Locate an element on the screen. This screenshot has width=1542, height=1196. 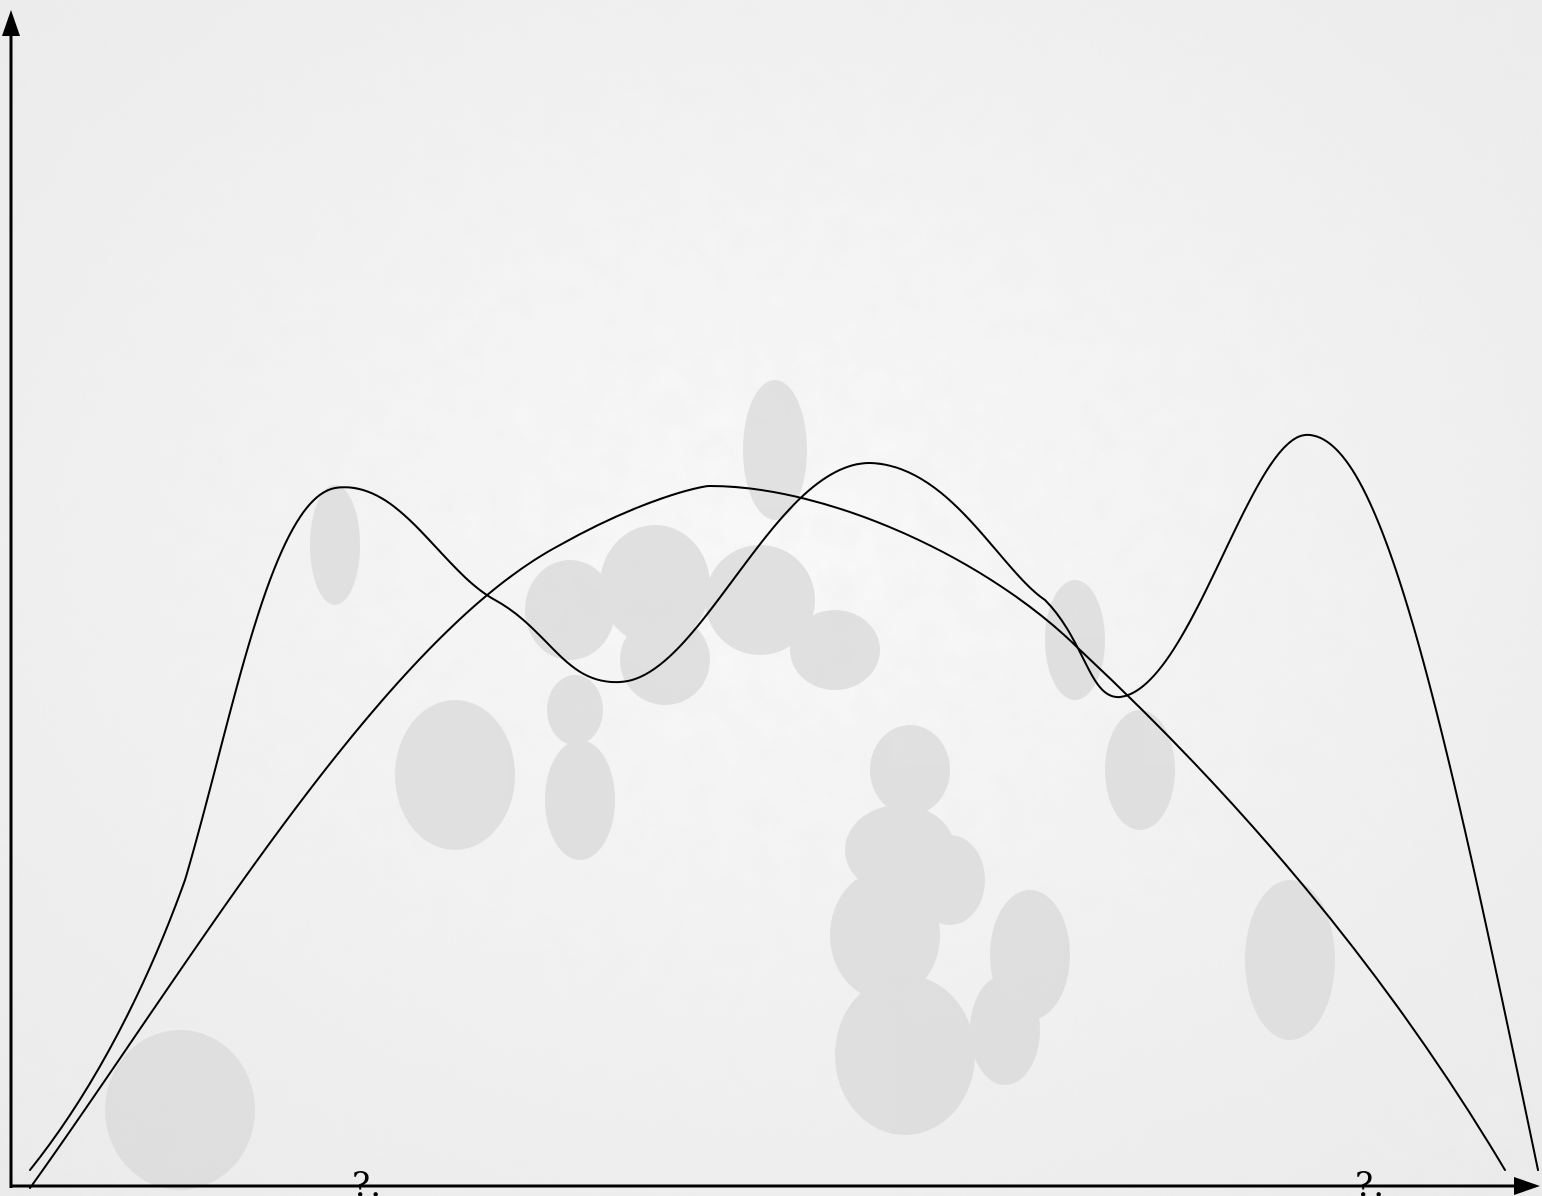
x-axis-arrowhead is located at coordinates (1527, 1186).